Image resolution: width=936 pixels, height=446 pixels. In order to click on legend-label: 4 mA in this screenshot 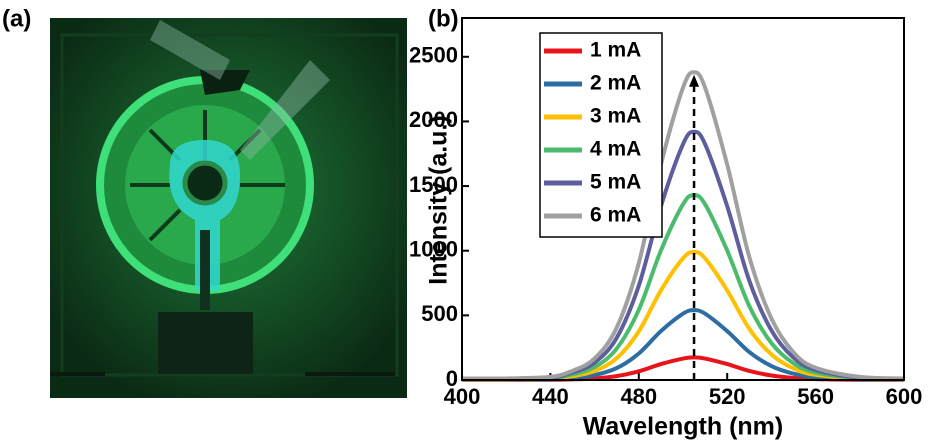, I will do `click(615, 149)`.